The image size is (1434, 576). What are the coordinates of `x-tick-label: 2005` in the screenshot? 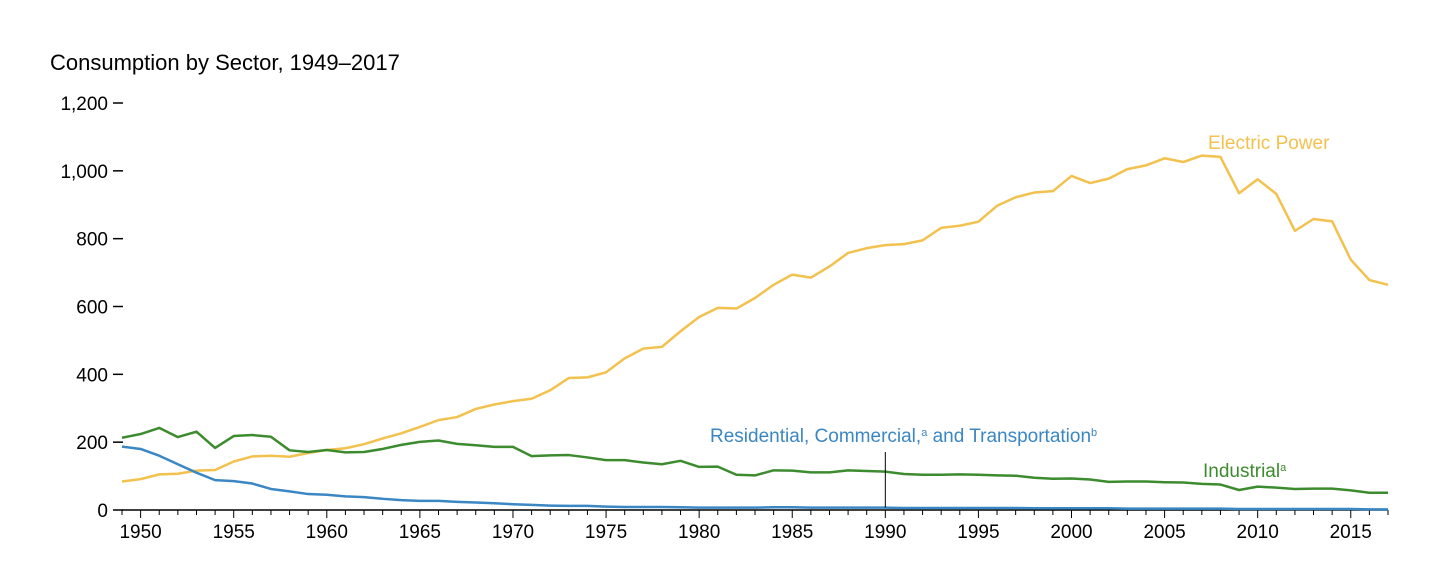 It's located at (1164, 532).